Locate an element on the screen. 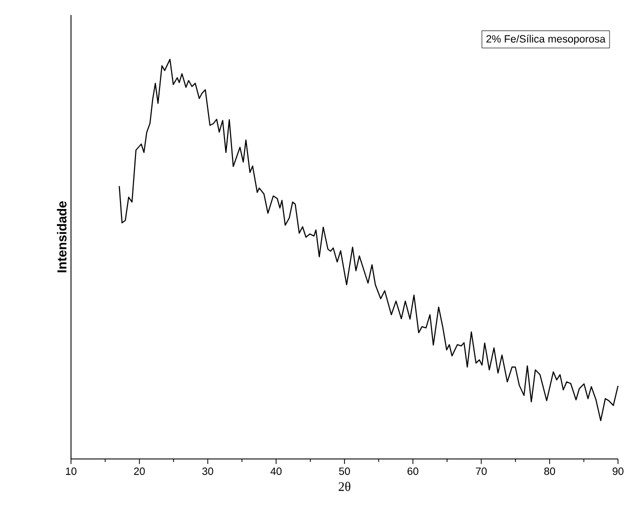 Image resolution: width=629 pixels, height=523 pixels. x-tick-label: 60 is located at coordinates (413, 471).